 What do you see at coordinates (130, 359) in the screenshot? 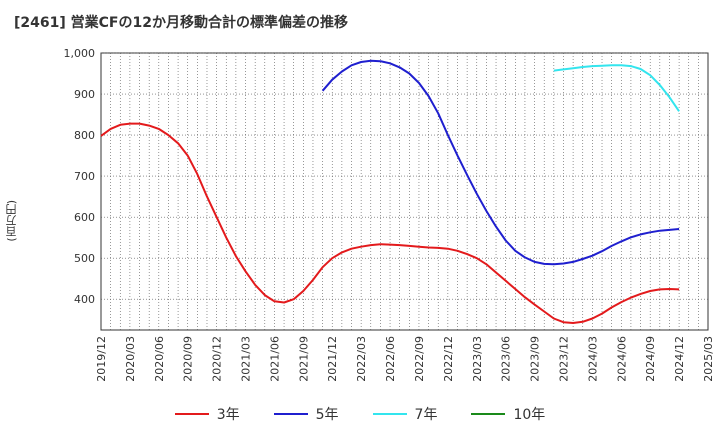
I see `x-tick-label: 2020/03` at bounding box center [130, 359].